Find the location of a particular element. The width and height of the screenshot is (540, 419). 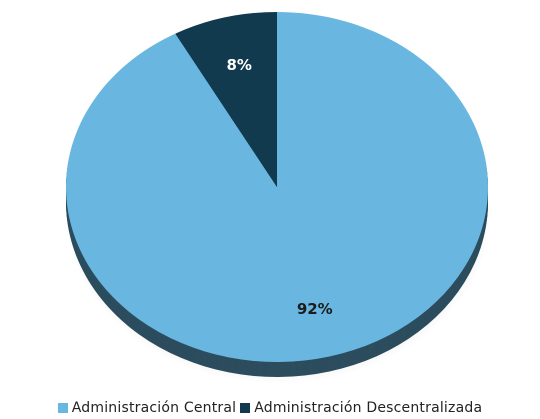

pie-data-label-1: 8% is located at coordinates (238, 65).